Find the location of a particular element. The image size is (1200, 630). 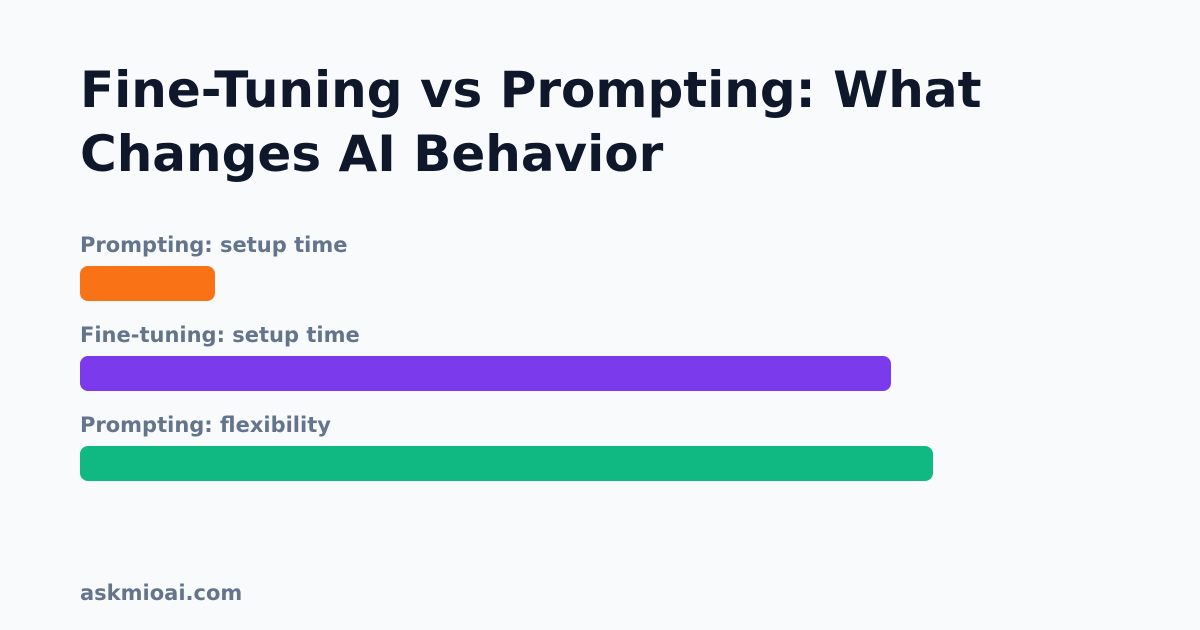

bar-prompting-setup-time is located at coordinates (148, 283).